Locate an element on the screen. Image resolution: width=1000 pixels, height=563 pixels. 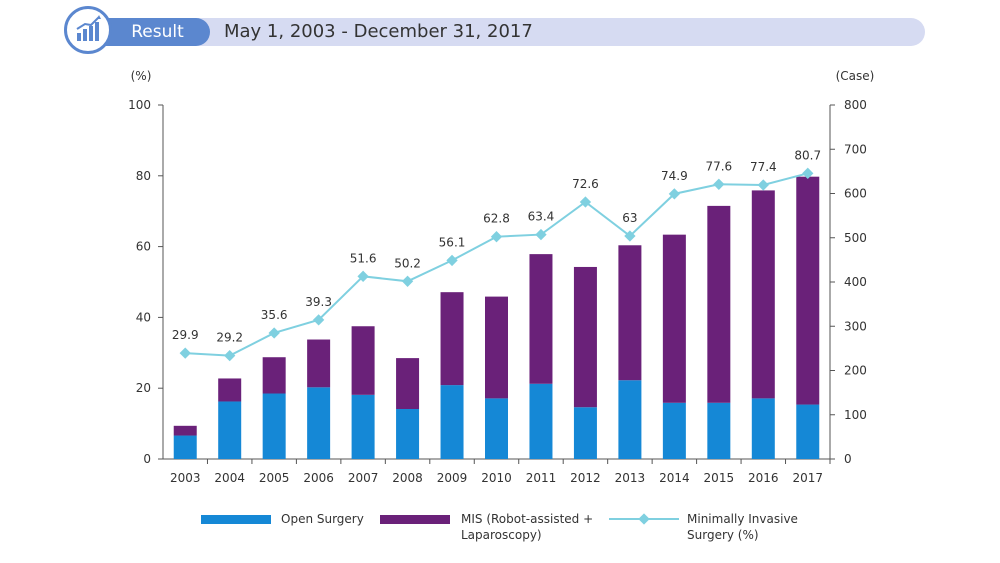
left-tick-label: 100 is located at coordinates (139, 105).